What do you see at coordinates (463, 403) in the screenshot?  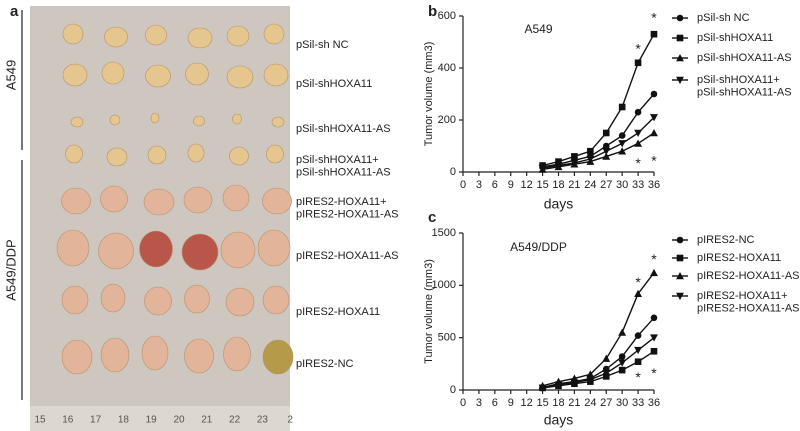 I see `x-tick-label: 0` at bounding box center [463, 403].